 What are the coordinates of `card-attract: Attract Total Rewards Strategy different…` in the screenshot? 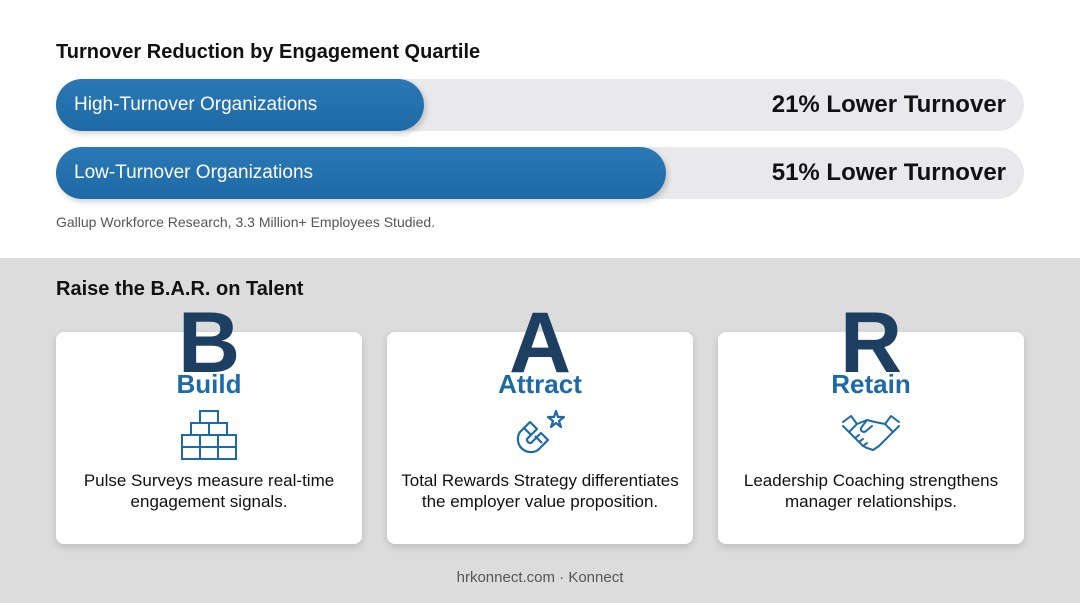 It's located at (540, 438).